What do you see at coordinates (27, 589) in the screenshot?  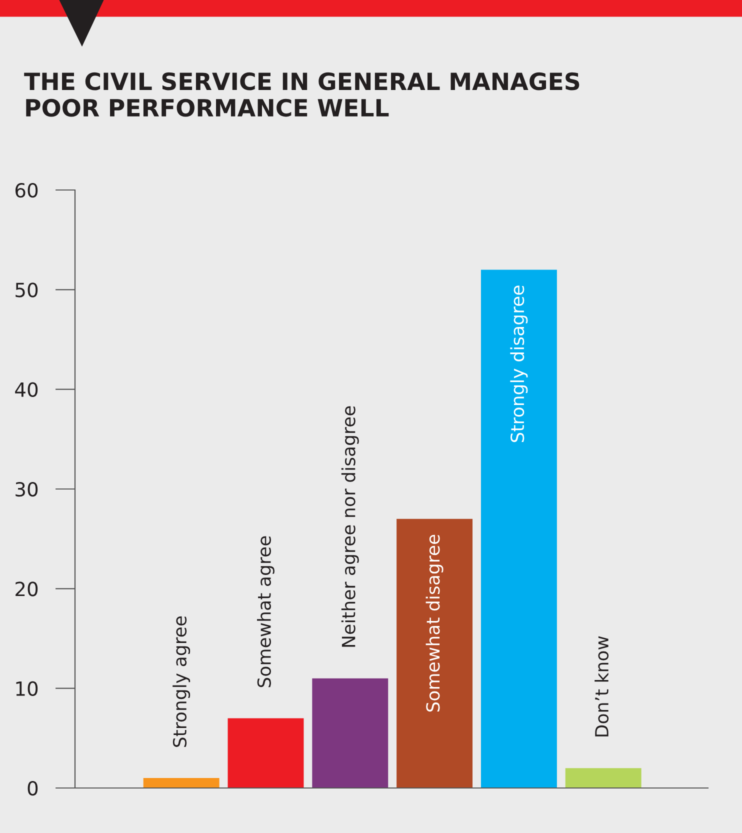 I see `y-tick-label: 20` at bounding box center [27, 589].